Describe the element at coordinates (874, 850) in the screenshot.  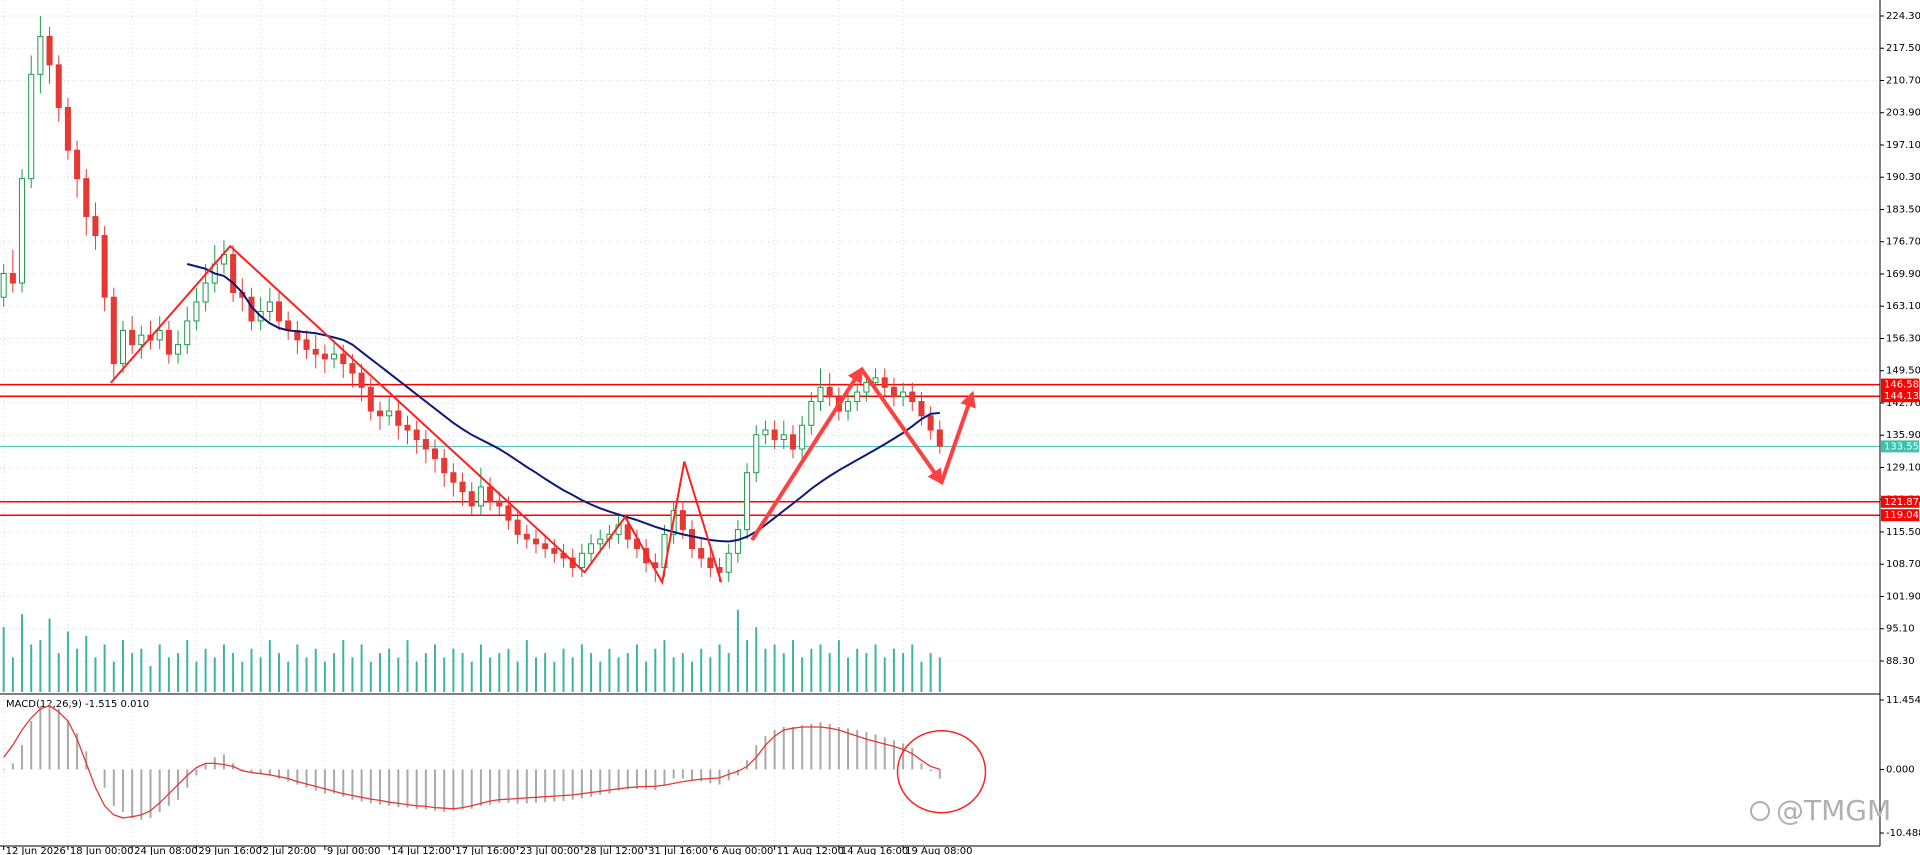
I see `x-tick-label: 14 Aug 16:00` at that location.